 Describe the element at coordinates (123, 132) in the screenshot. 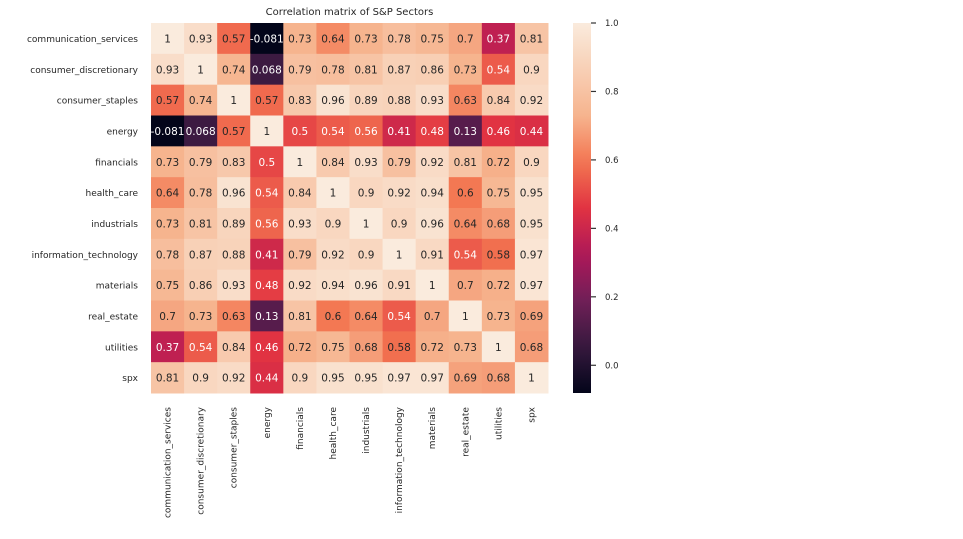

I see `y-tick-label: energy` at that location.